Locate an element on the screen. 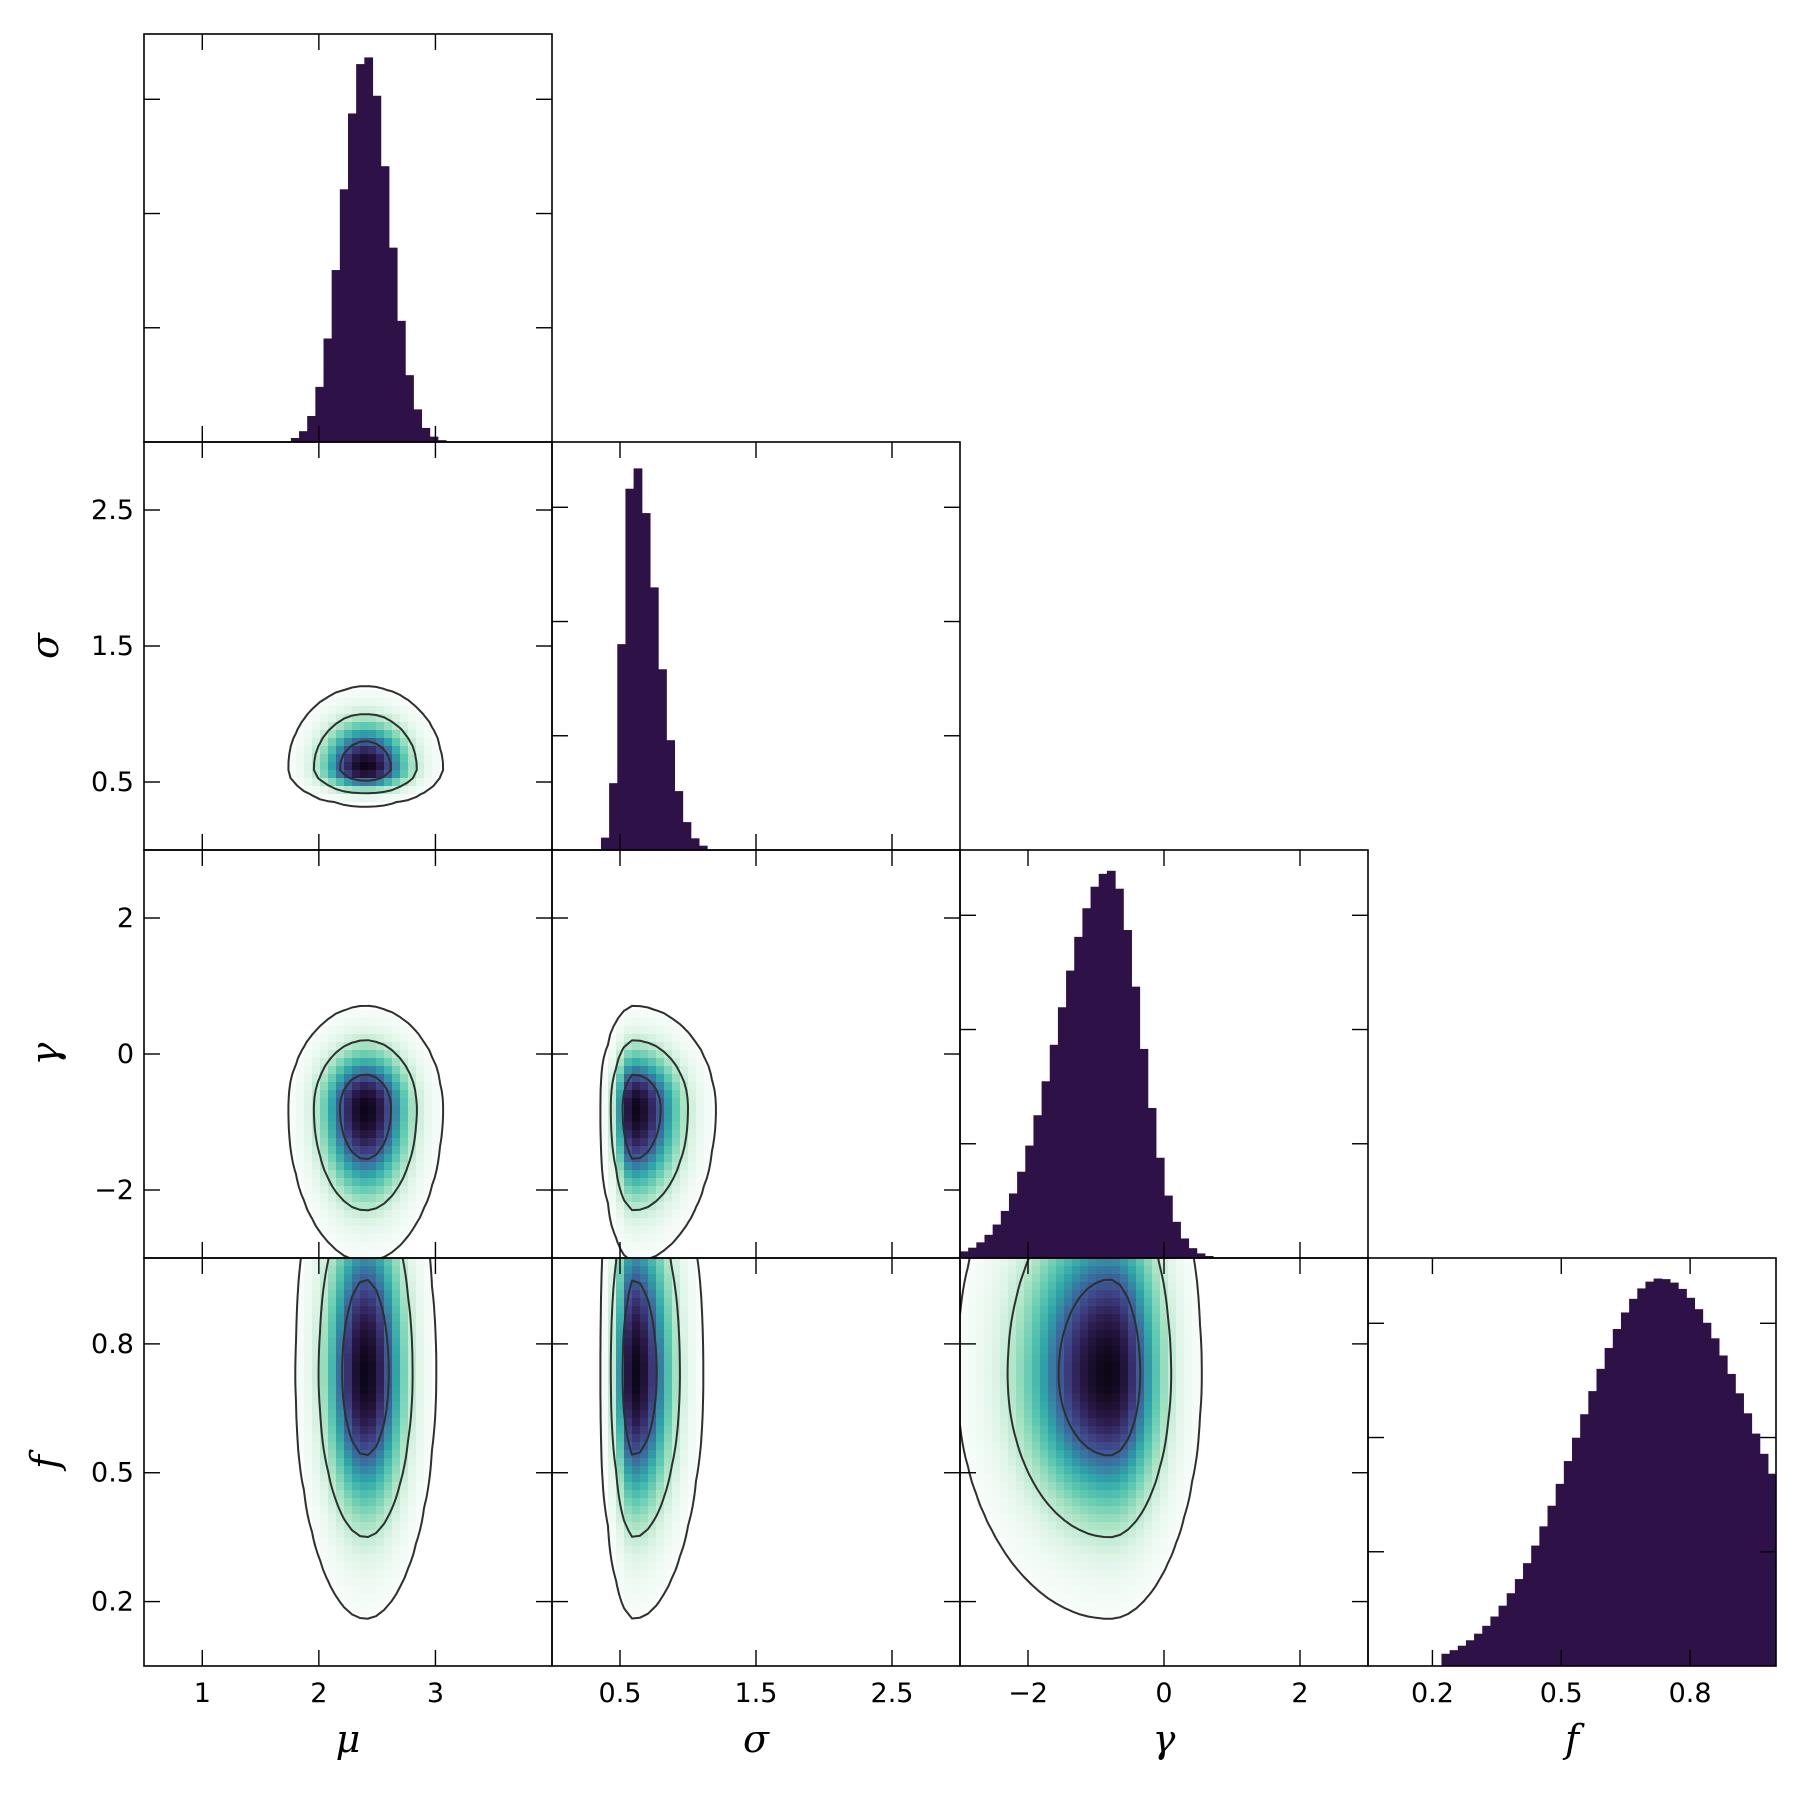  x-tick-label-gamma: 2 is located at coordinates (1299, 1693).